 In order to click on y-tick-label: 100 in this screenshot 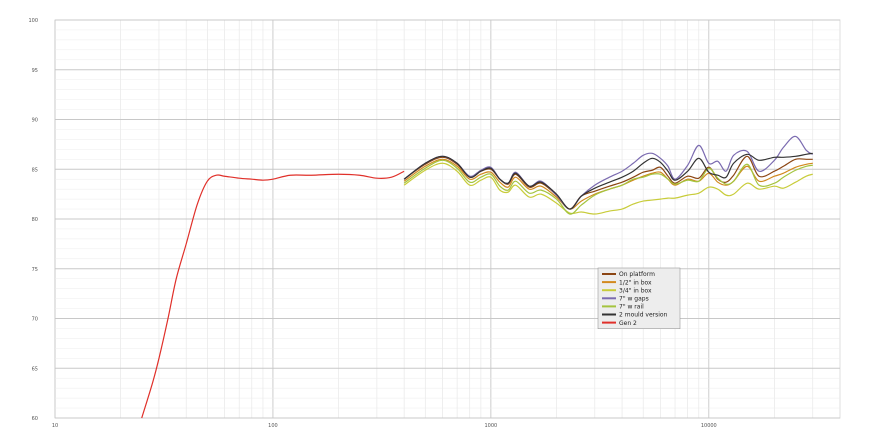, I will do `click(33, 21)`.